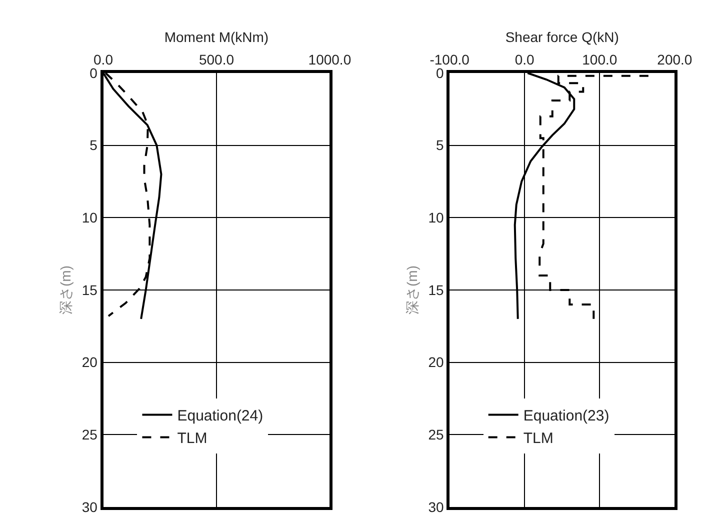 This screenshot has height=523, width=724. I want to click on x-tick-label: -100.0, so click(450, 59).